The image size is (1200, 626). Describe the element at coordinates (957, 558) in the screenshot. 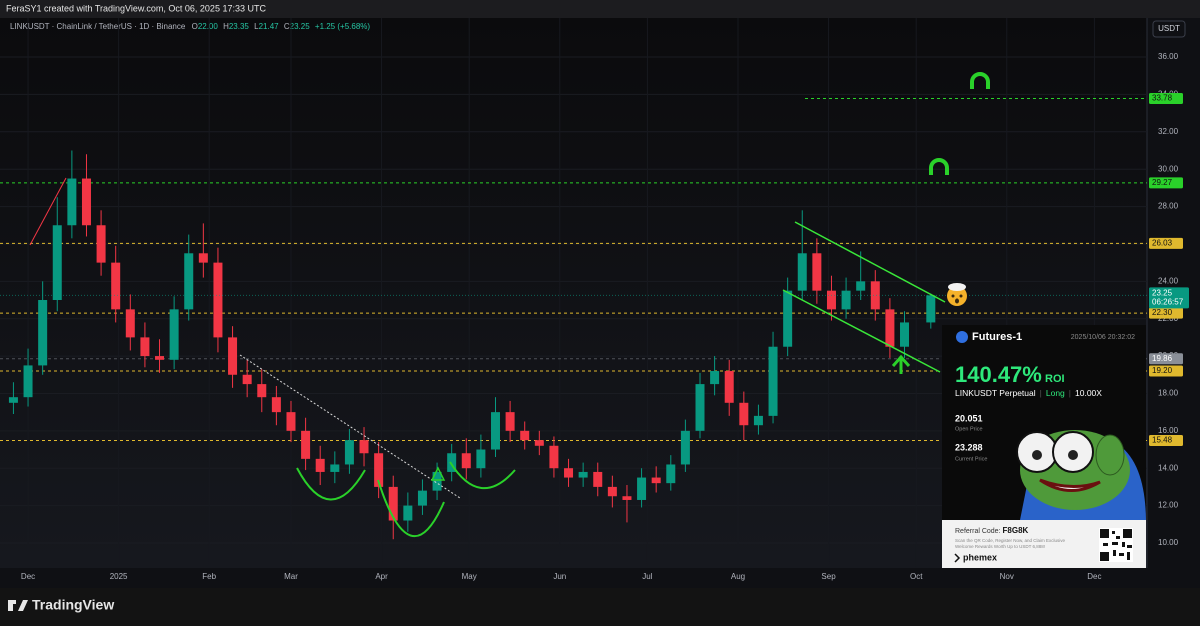

I see `brand-logo` at that location.